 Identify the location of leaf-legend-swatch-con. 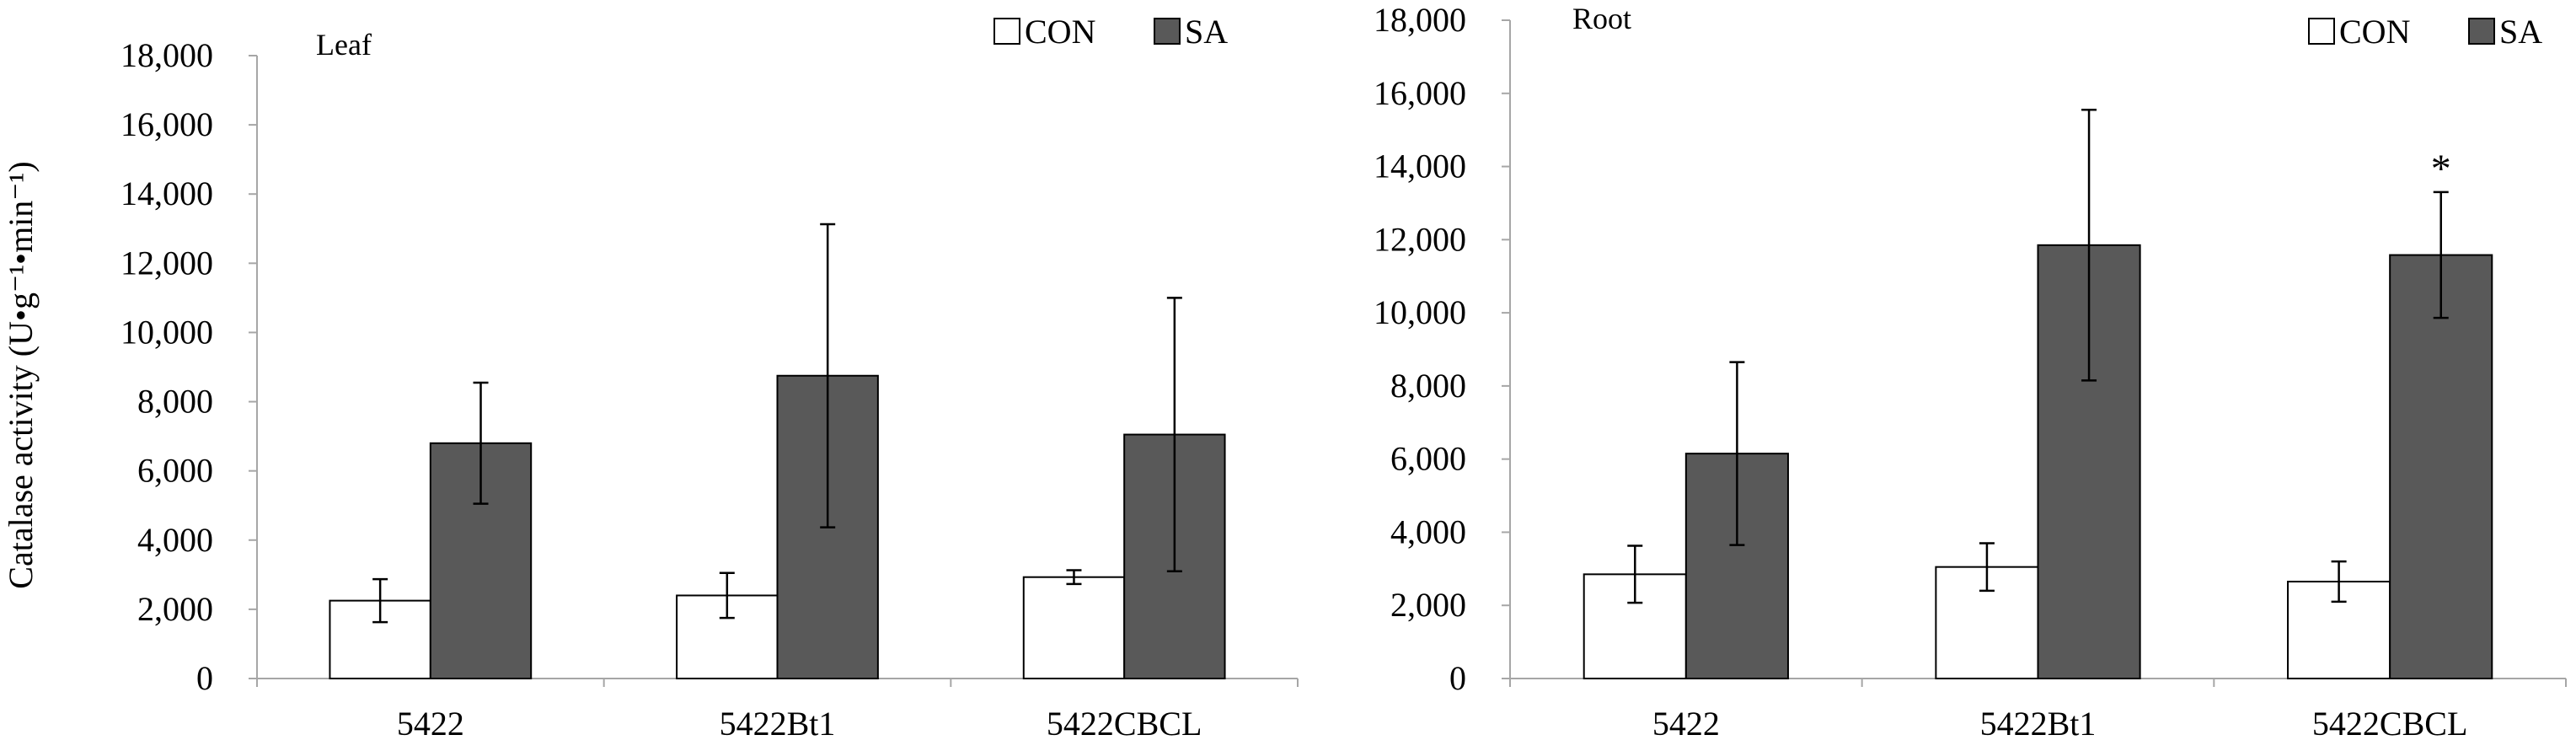
(1006, 31).